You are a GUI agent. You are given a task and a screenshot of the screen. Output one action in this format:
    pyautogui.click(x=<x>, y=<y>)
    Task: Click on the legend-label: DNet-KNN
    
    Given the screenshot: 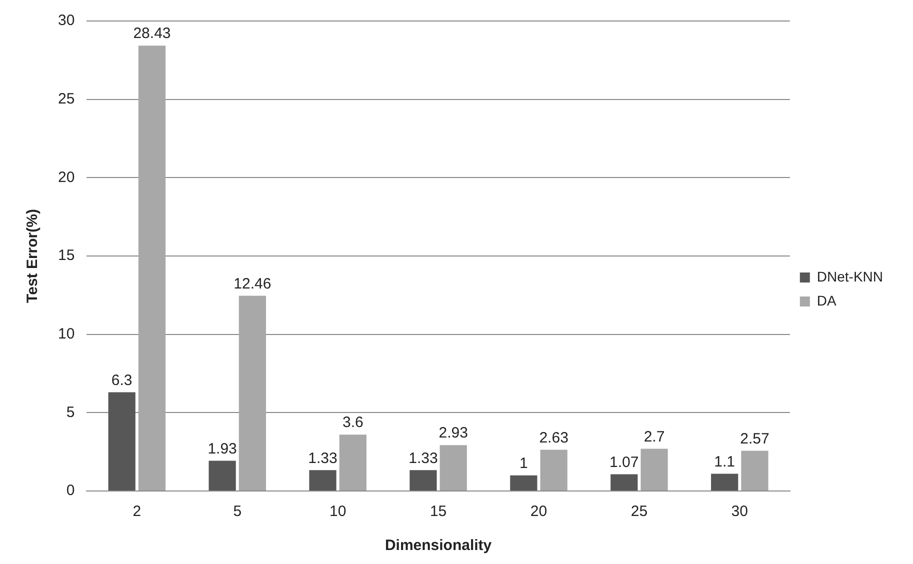 What is the action you would take?
    pyautogui.click(x=850, y=276)
    